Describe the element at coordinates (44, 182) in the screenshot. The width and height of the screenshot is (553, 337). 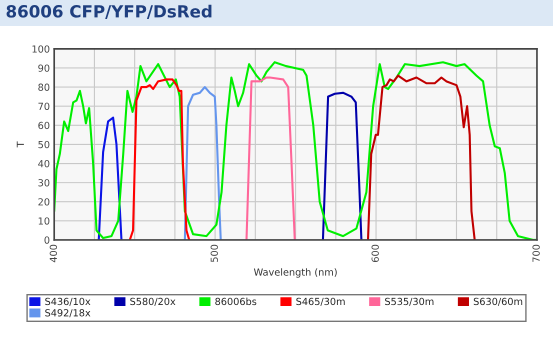
I see `y-tick-label: 30` at that location.